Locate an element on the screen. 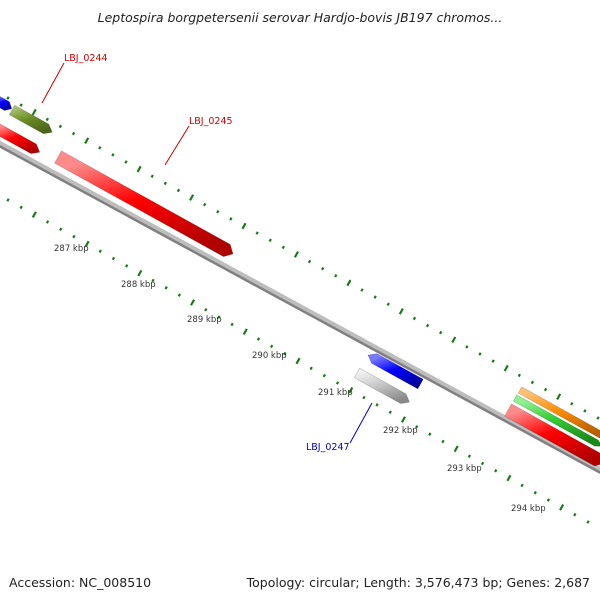 This screenshot has height=600, width=600. position-label: 293 kbp is located at coordinates (464, 469).